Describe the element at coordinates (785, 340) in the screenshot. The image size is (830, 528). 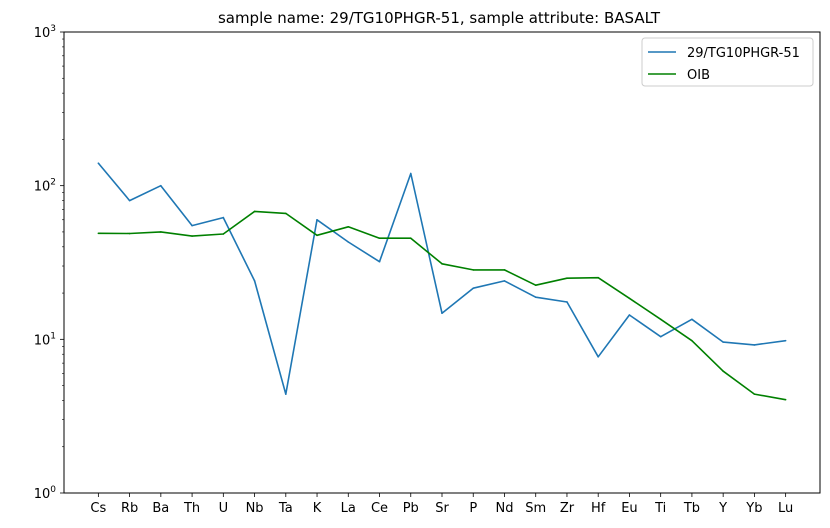
I see `series-0-point-lu` at that location.